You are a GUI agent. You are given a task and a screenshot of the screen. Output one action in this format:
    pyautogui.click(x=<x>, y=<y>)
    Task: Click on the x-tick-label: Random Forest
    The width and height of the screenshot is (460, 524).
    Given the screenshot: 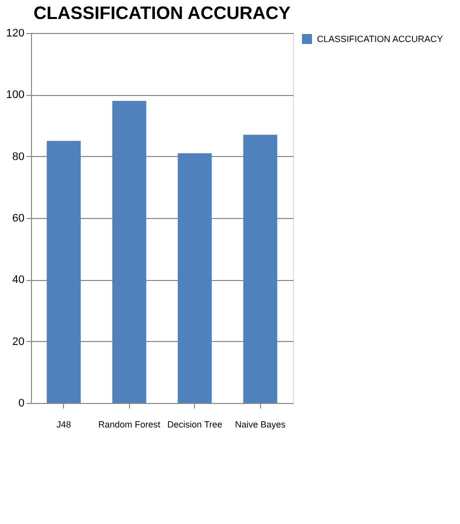 What is the action you would take?
    pyautogui.click(x=129, y=425)
    